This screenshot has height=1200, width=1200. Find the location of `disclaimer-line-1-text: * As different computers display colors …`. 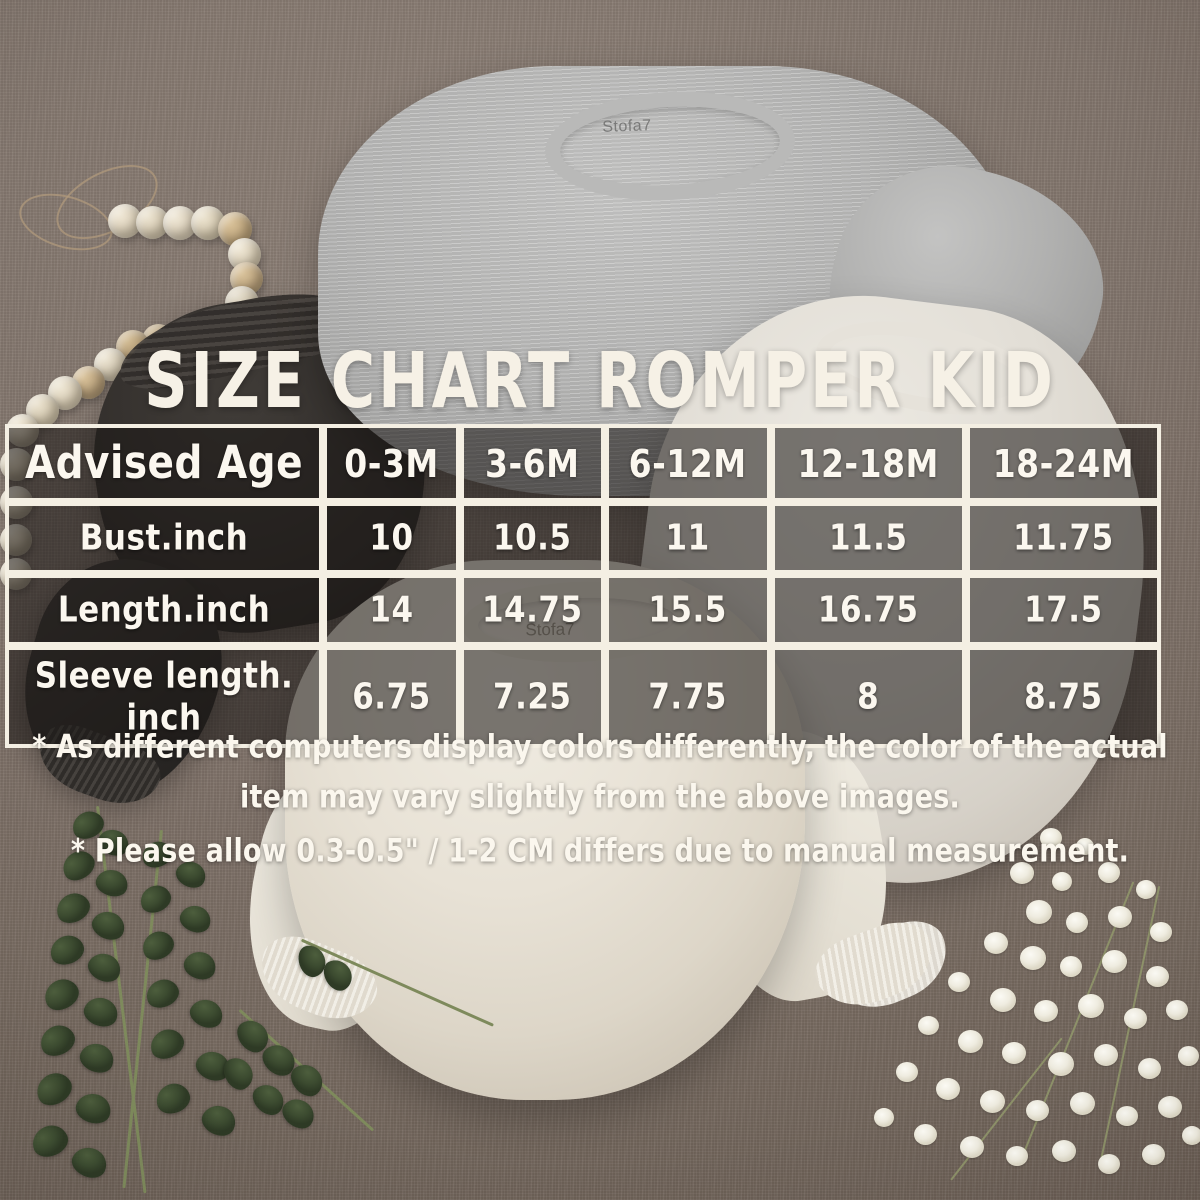

disclaimer-line-1-text: * As different computers display colors … is located at coordinates (600, 747).